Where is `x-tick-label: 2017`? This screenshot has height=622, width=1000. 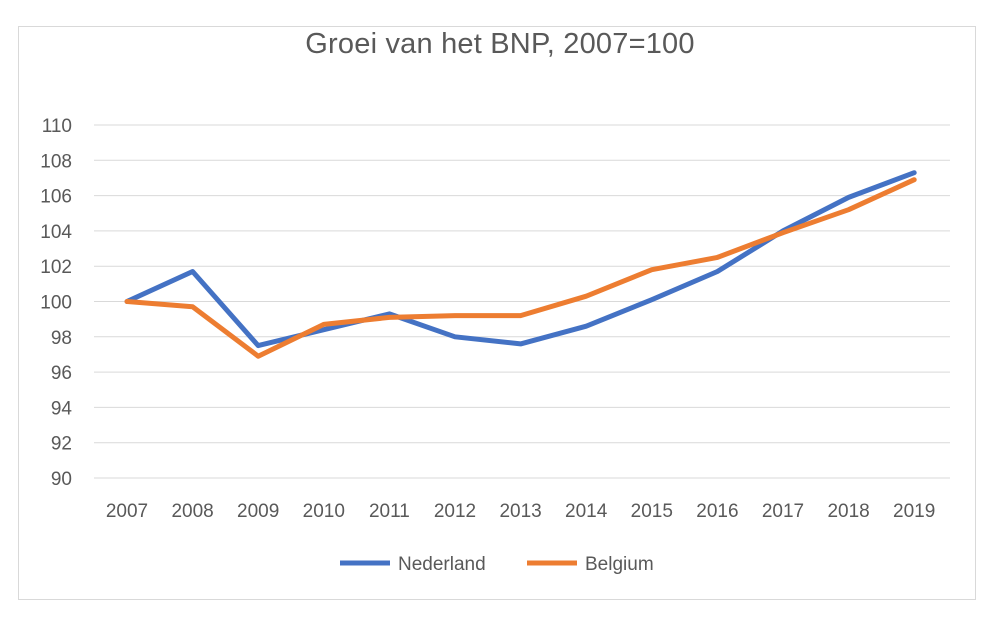
x-tick-label: 2017 is located at coordinates (783, 511).